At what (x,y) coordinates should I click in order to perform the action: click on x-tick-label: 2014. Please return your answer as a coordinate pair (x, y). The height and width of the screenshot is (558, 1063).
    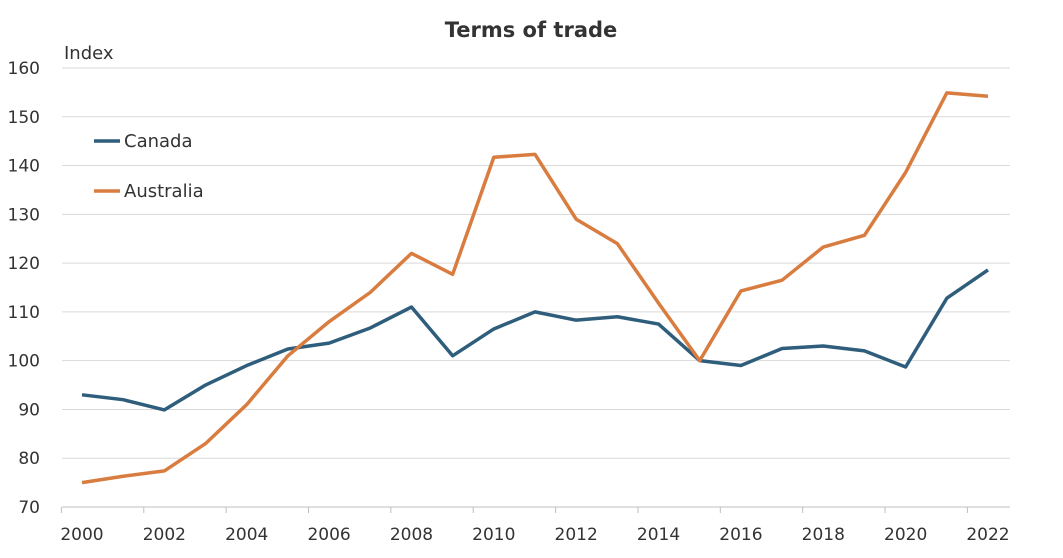
    Looking at the image, I should click on (658, 535).